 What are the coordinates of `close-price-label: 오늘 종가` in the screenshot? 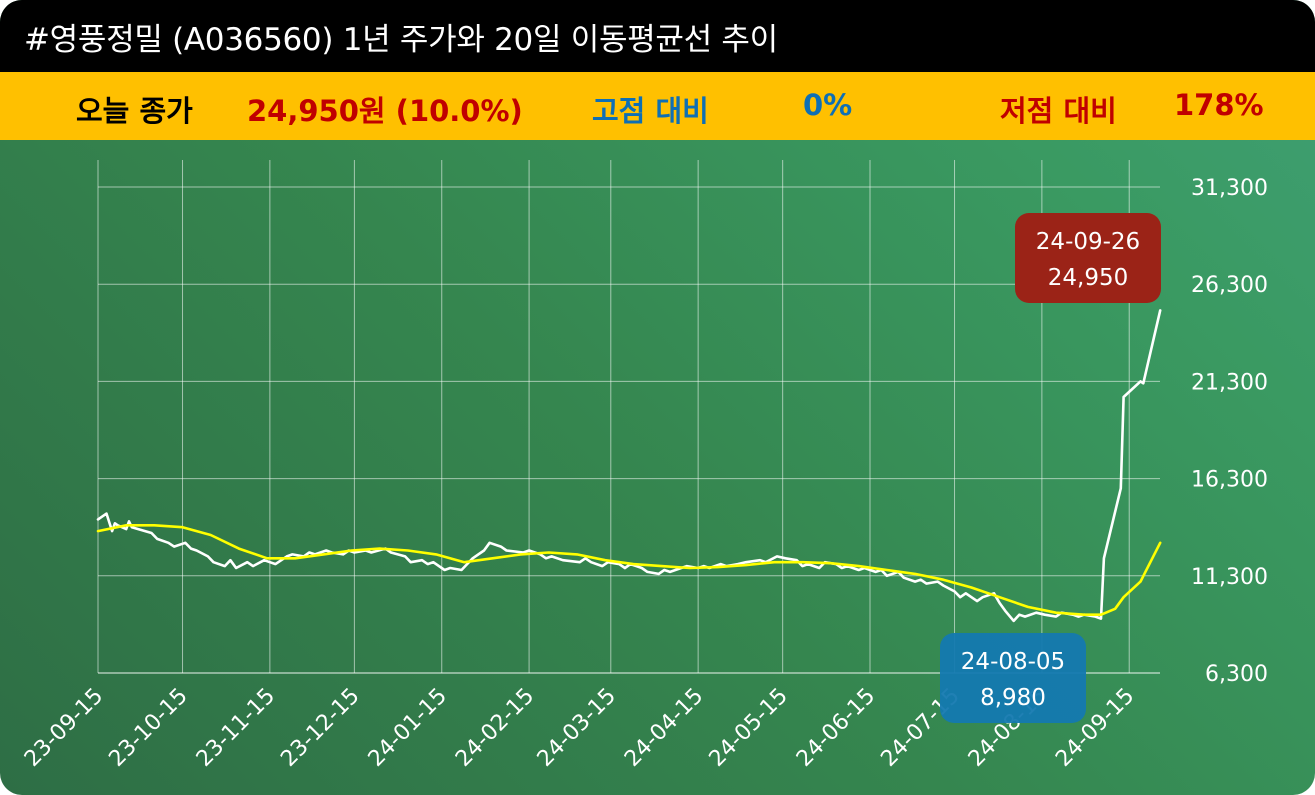 It's located at (134, 111).